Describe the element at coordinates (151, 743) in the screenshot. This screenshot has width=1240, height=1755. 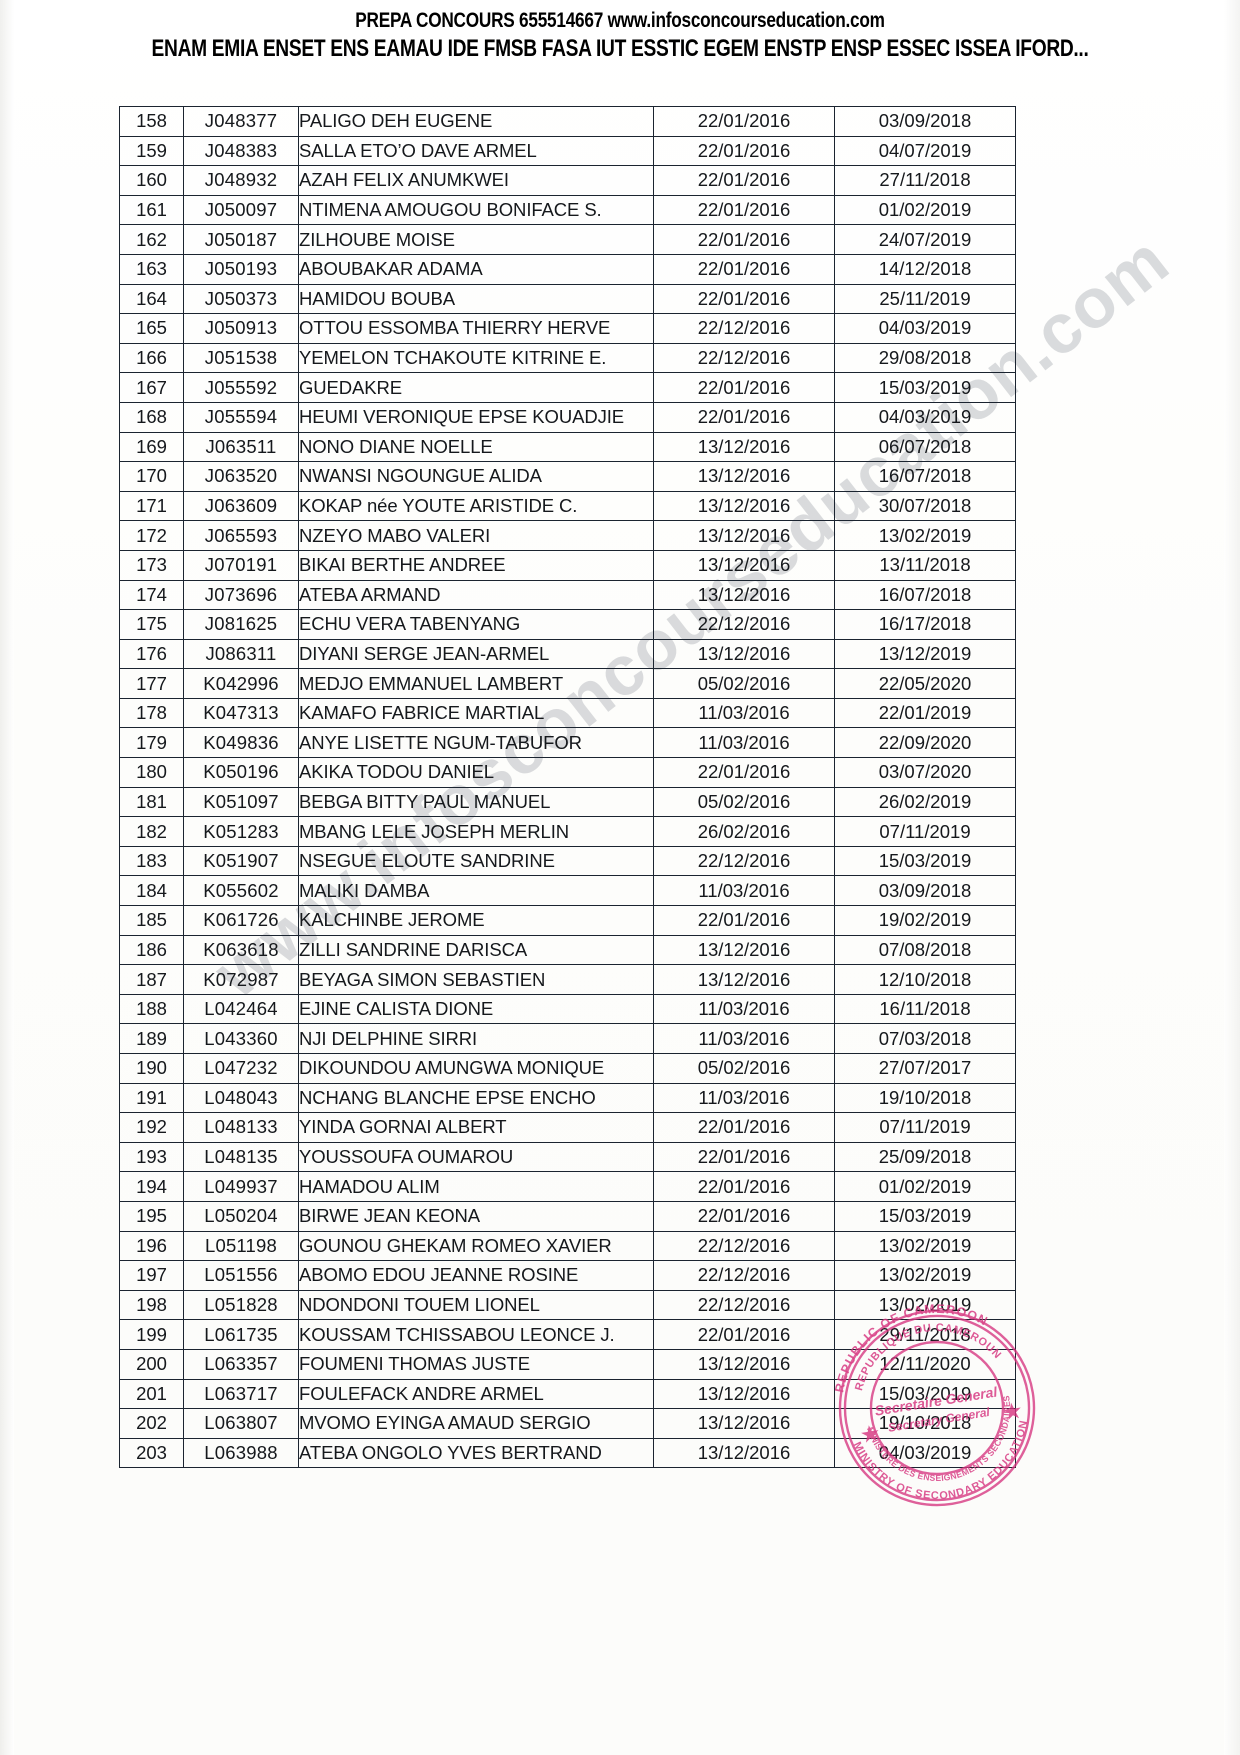
I see `cell-number: 179` at that location.